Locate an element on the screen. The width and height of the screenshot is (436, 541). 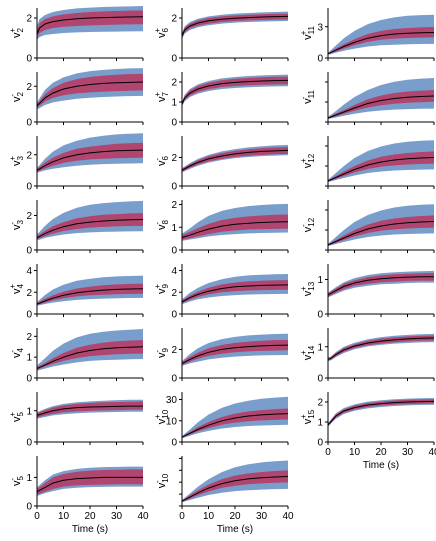
y-axis-label: v2+ is located at coordinates (16, 33).